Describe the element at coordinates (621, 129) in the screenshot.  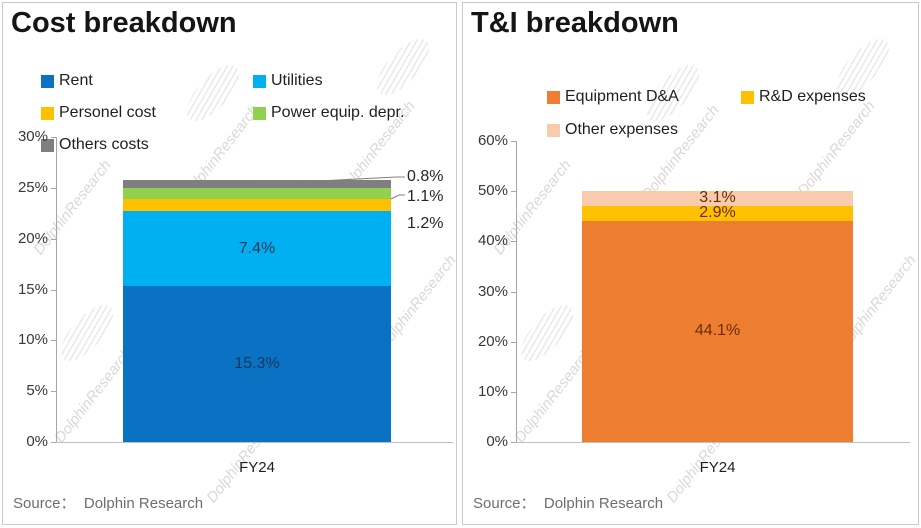
I see `legend-label-other-expenses: Other expenses` at that location.